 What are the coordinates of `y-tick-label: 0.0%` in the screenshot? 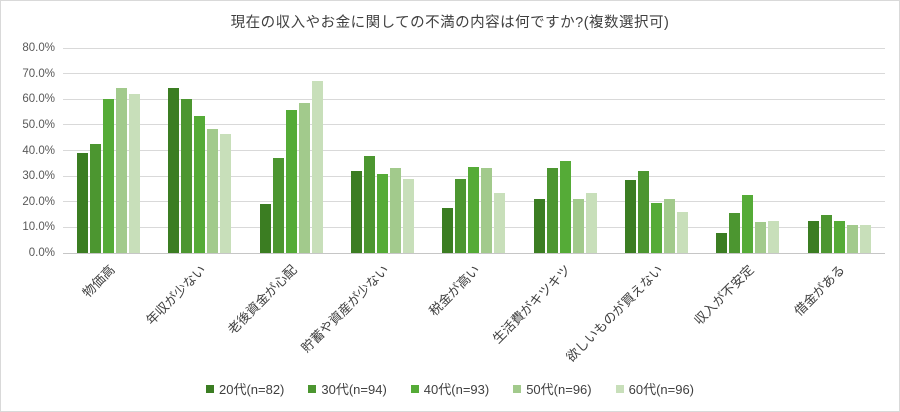 It's located at (41, 253).